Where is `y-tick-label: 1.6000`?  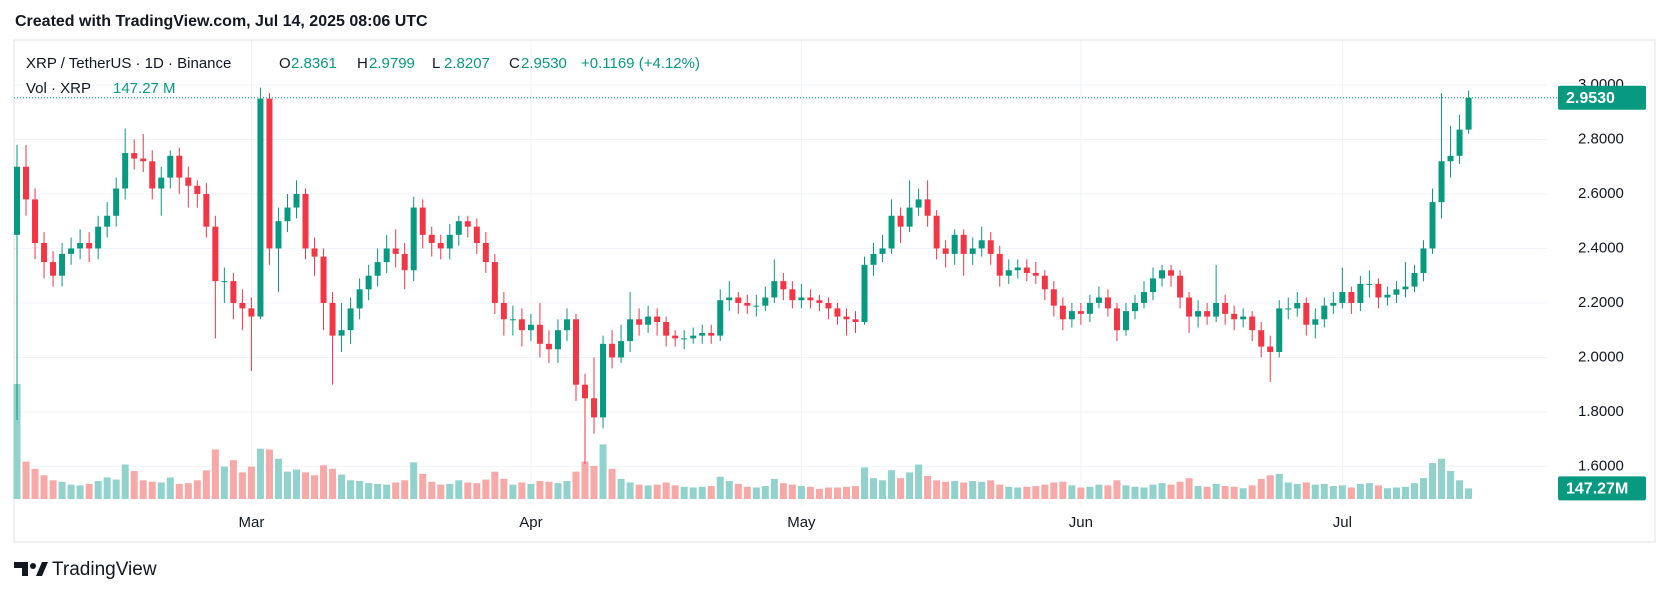 y-tick-label: 1.6000 is located at coordinates (1601, 465).